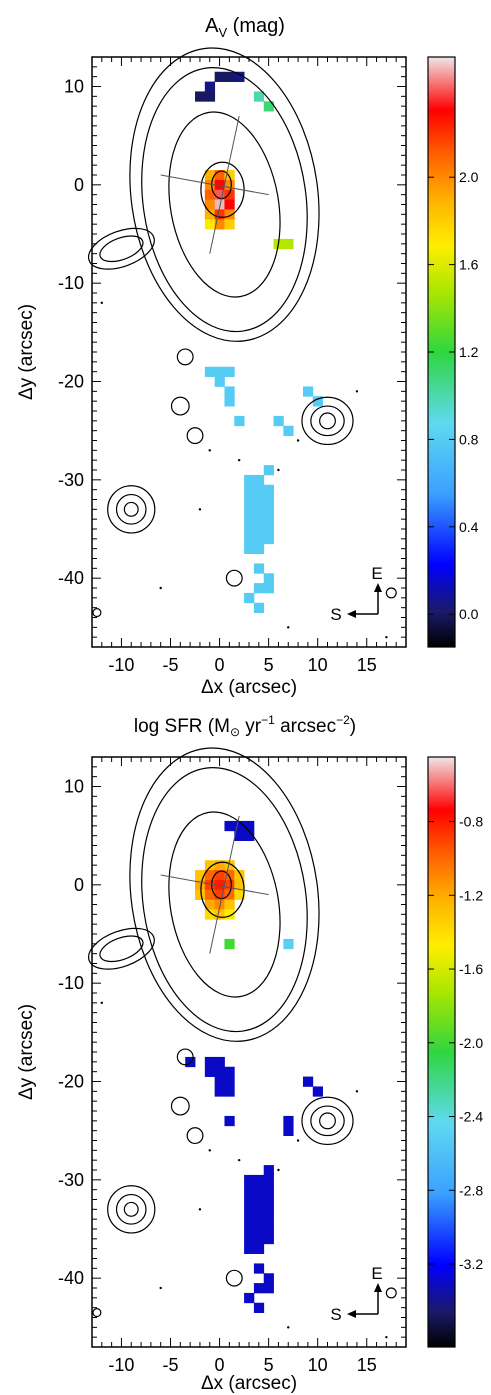  Describe the element at coordinates (469, 614) in the screenshot. I see `colorbar-tick-label: 0.0` at that location.